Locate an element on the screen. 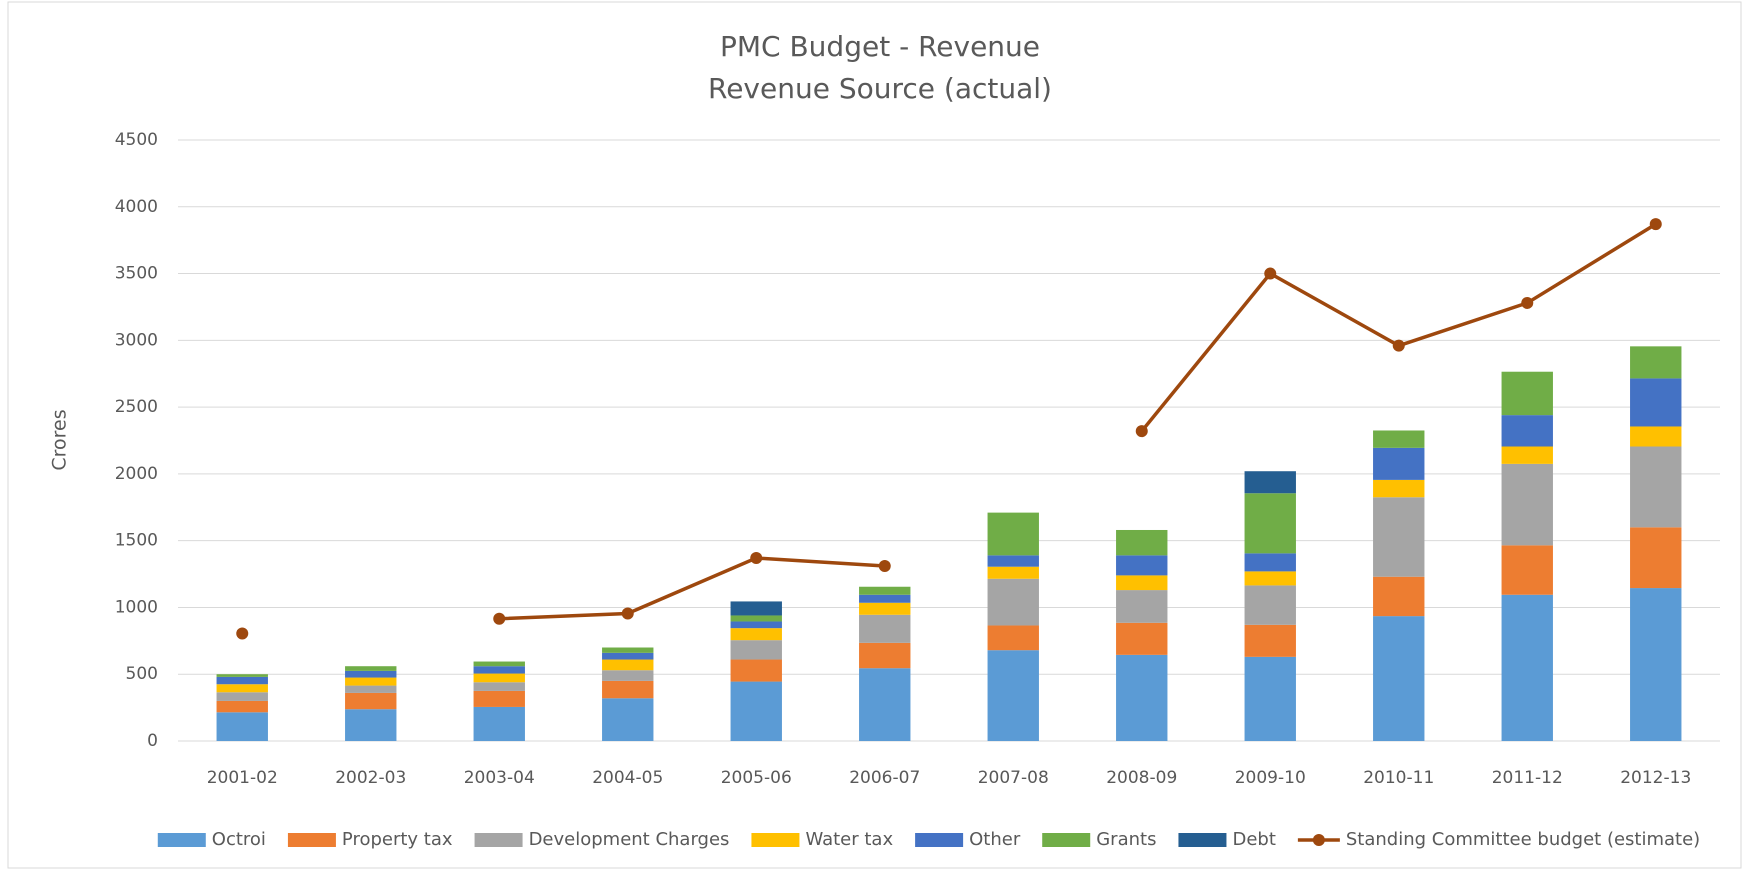 The width and height of the screenshot is (1745, 872). legend-label: Water tax is located at coordinates (849, 839).